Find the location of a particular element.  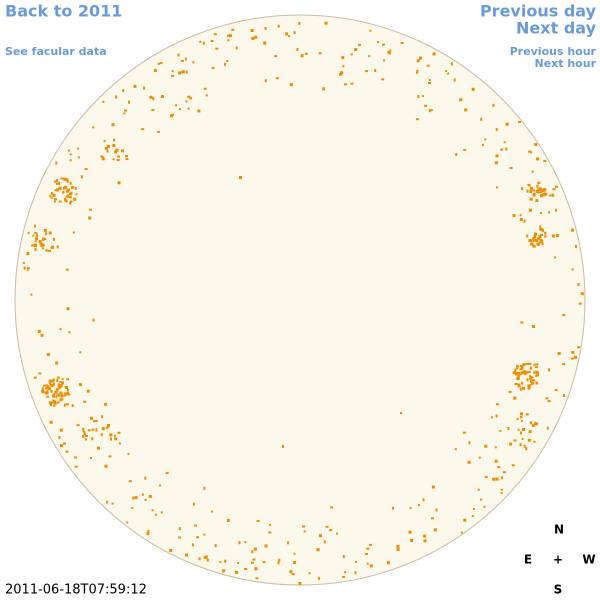

previous-day-link: Previous day is located at coordinates (538, 11).